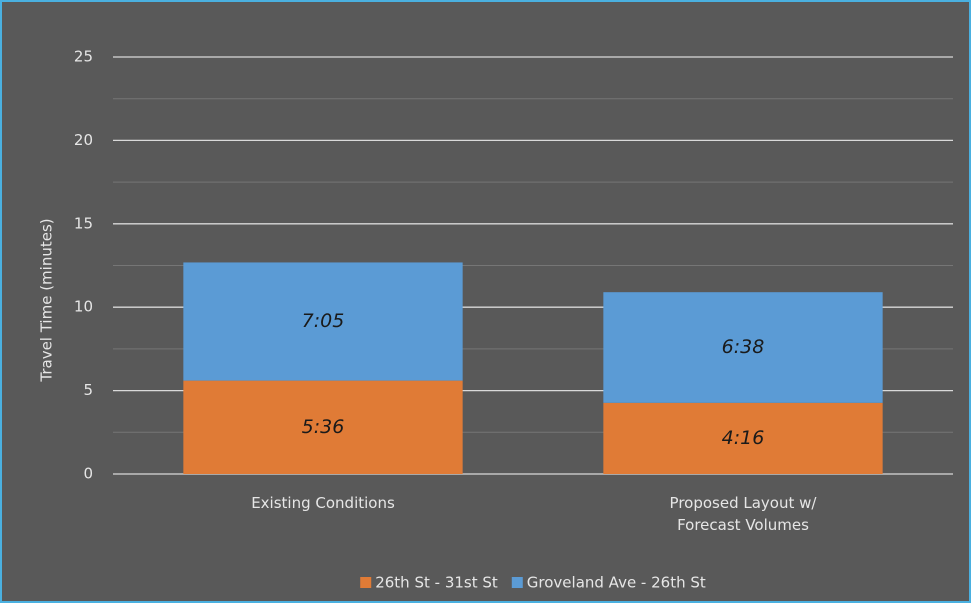 This screenshot has width=971, height=603. Describe the element at coordinates (616, 583) in the screenshot. I see `legend-label: Groveland Ave - 26th St` at that location.